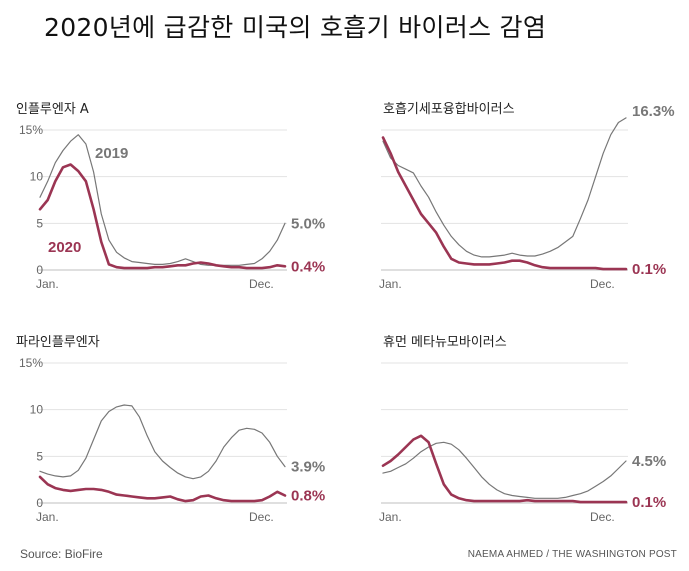 Image resolution: width=689 pixels, height=571 pixels. I want to click on chart-panel-4: 휴먼 메타뉴모바이러스 Jan. Dec. 4.5% 0.1%, so click(522, 429).